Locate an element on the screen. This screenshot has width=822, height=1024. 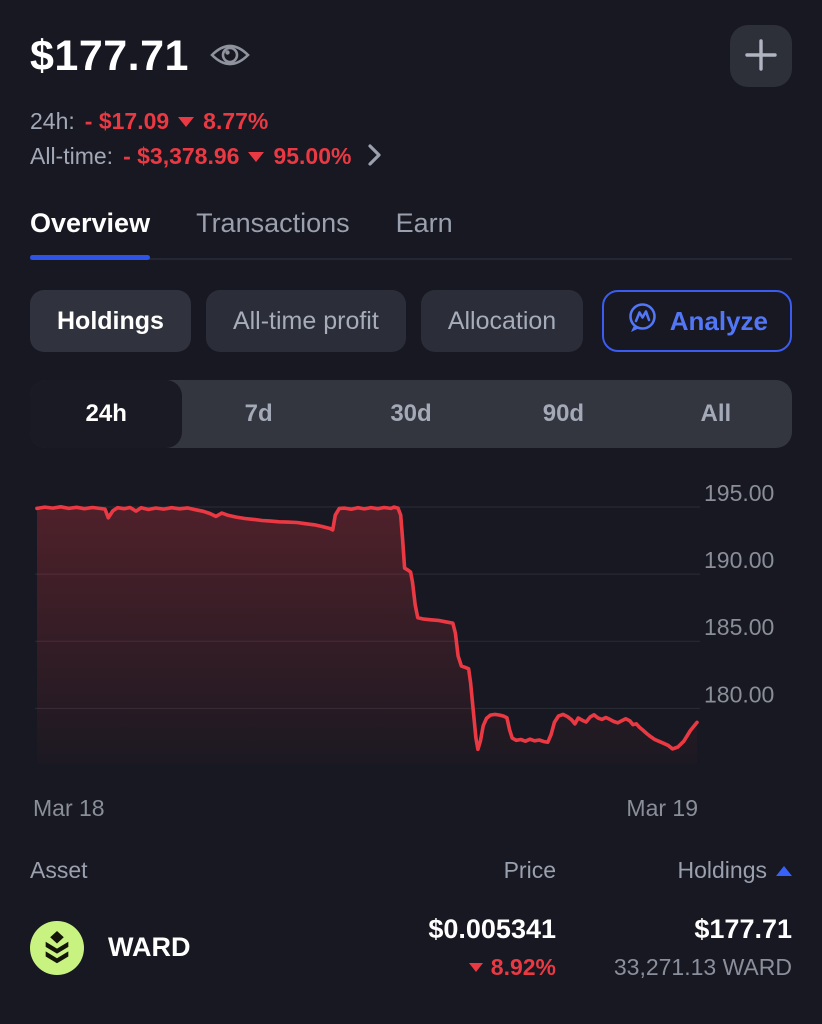
range-30d-button: 30d is located at coordinates (411, 414).